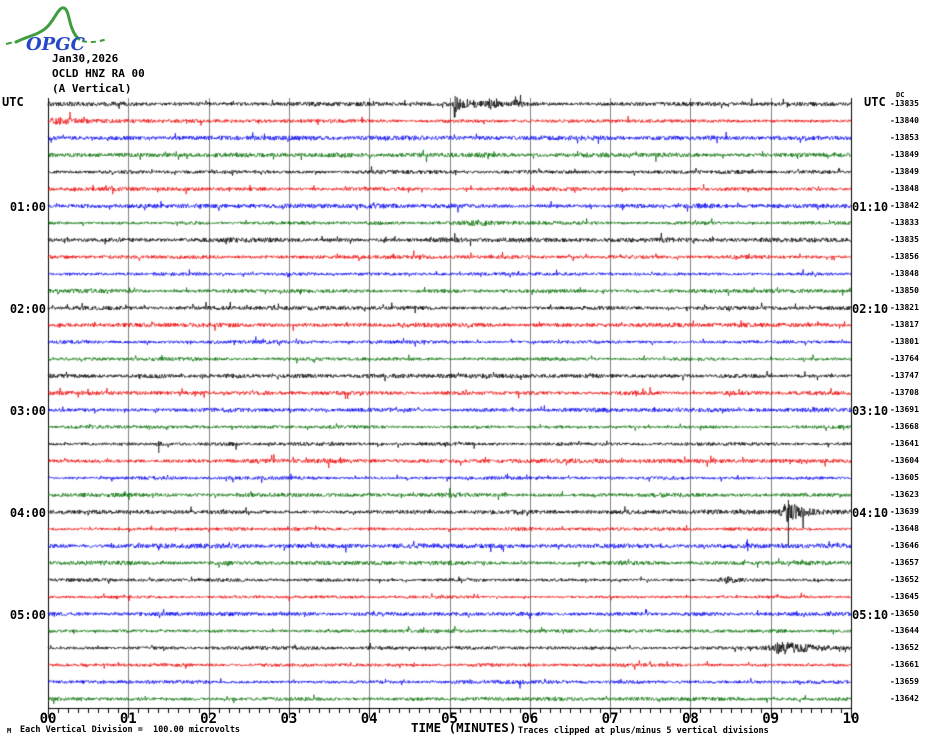  I want to click on x-tick-label: 01, so click(128, 719).